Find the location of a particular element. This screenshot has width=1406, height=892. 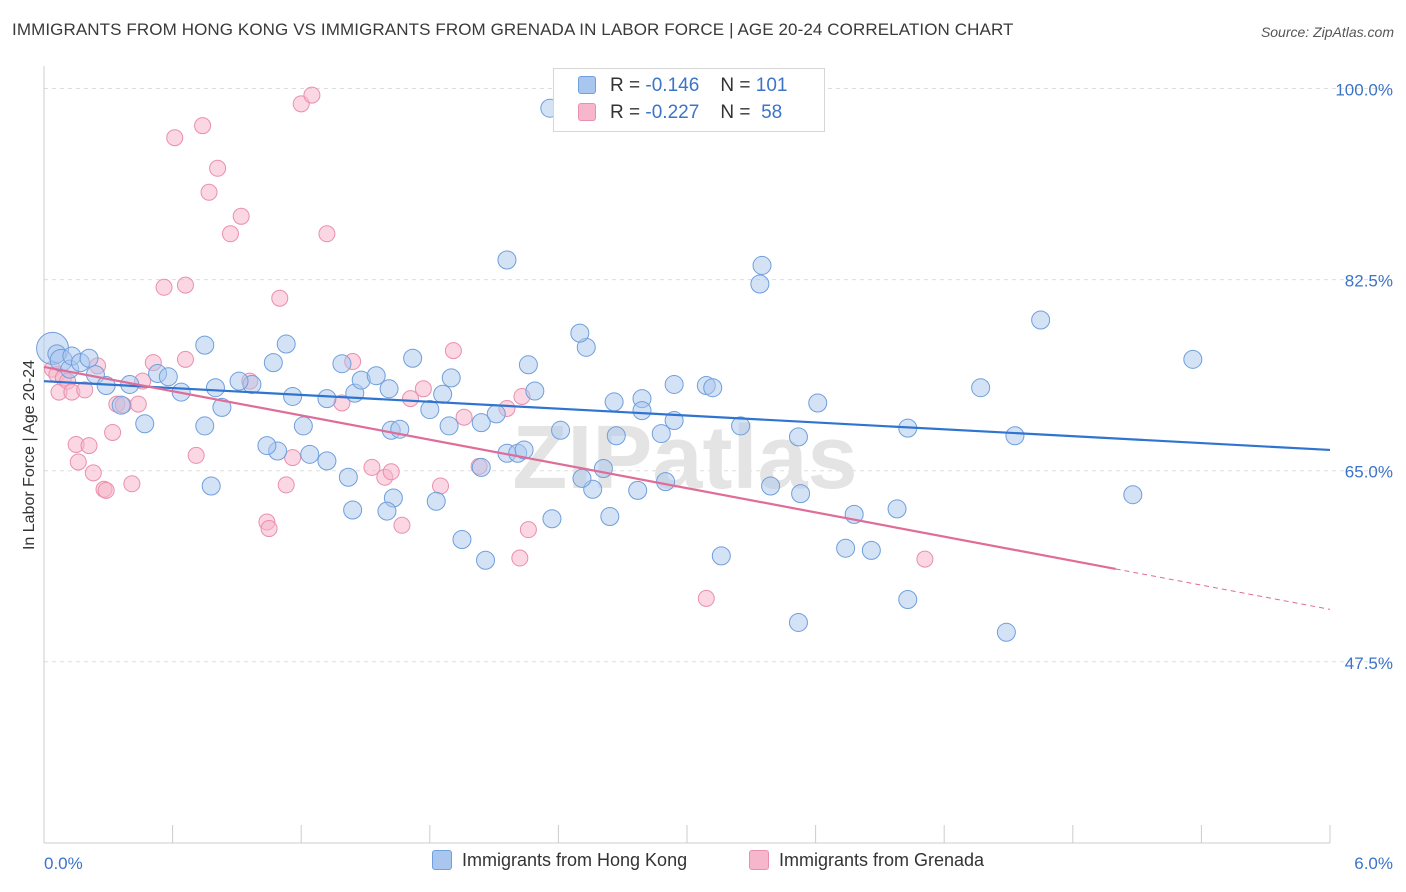

legend-n-label: N = is located at coordinates (735, 112).